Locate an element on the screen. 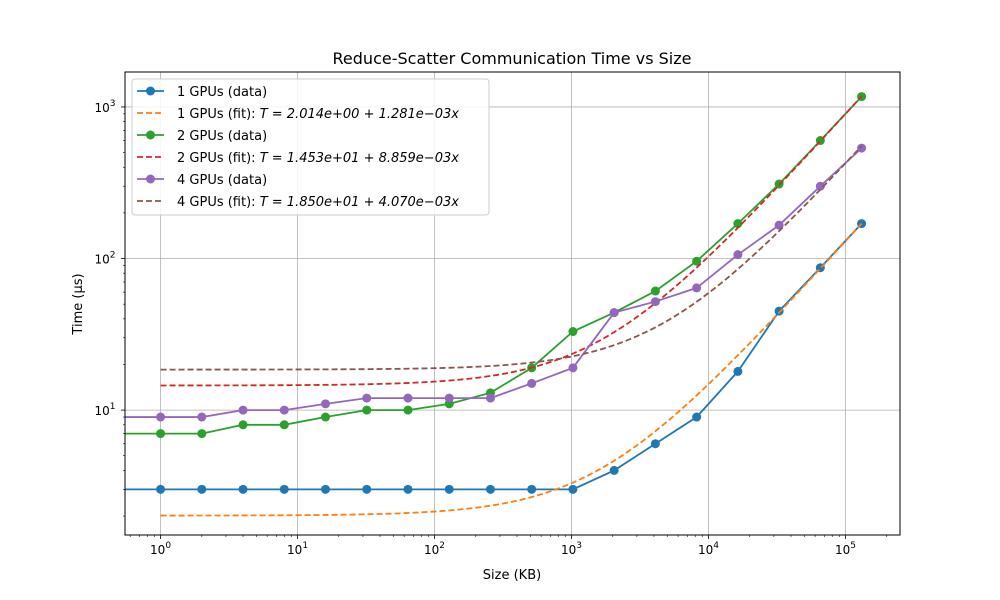  legend-item: 1 GPUs (data) is located at coordinates (202, 92).